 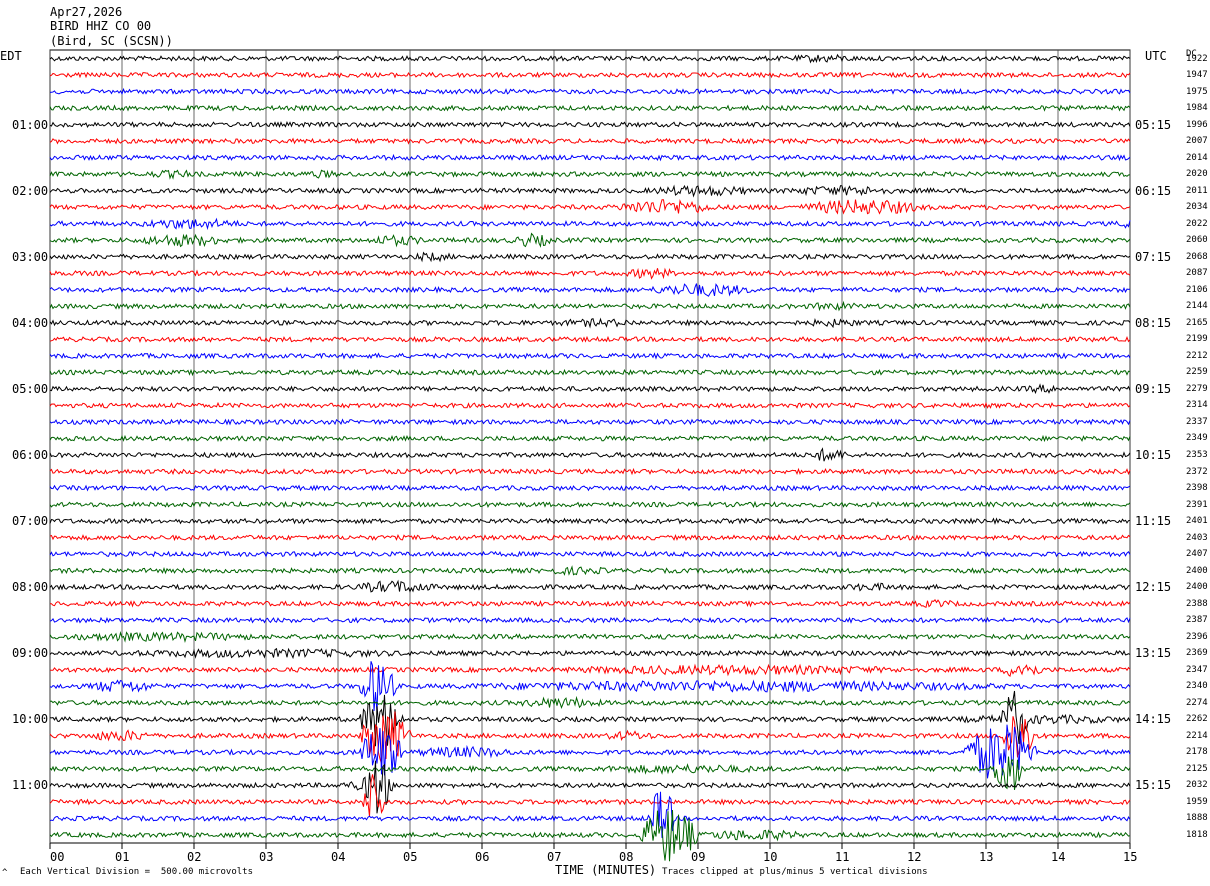 What do you see at coordinates (1197, 190) in the screenshot?
I see `dc-value: 2011` at bounding box center [1197, 190].